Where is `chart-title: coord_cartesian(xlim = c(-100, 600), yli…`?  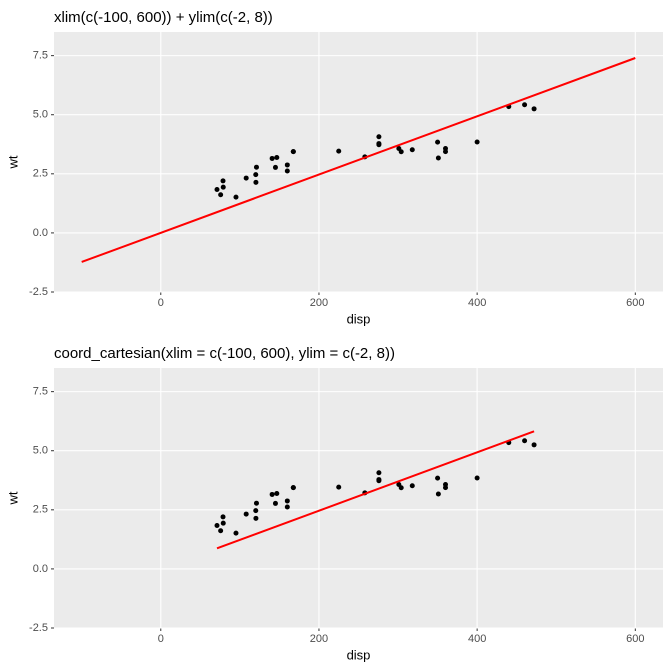 chart-title: coord_cartesian(xlim = c(-100, 600), yli… is located at coordinates (224, 353).